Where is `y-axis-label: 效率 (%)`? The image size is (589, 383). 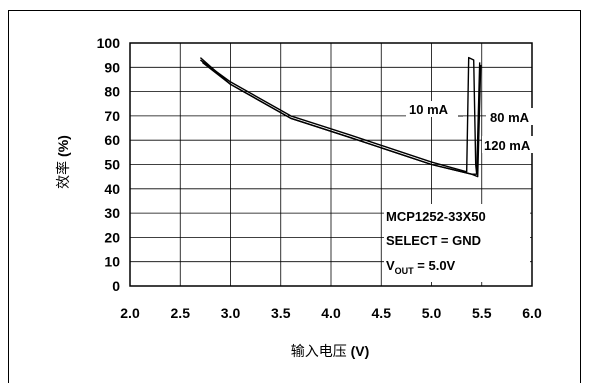
y-axis-label: 效率 (%) is located at coordinates (63, 162).